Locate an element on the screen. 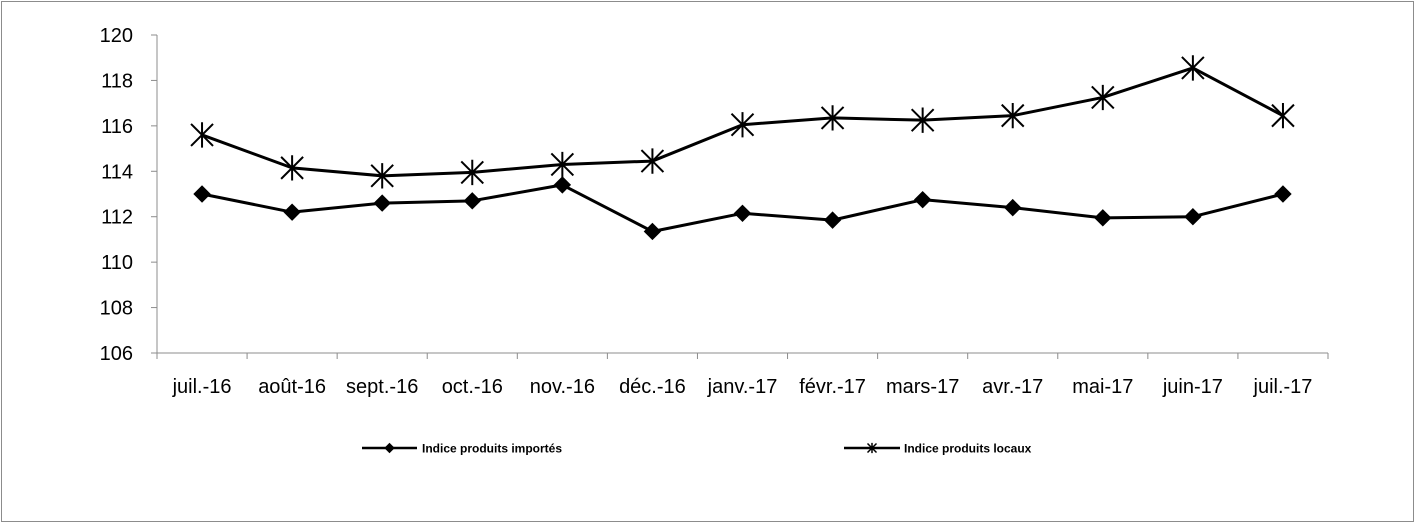 The height and width of the screenshot is (524, 1415). x-tick-label: août-16 is located at coordinates (292, 387).